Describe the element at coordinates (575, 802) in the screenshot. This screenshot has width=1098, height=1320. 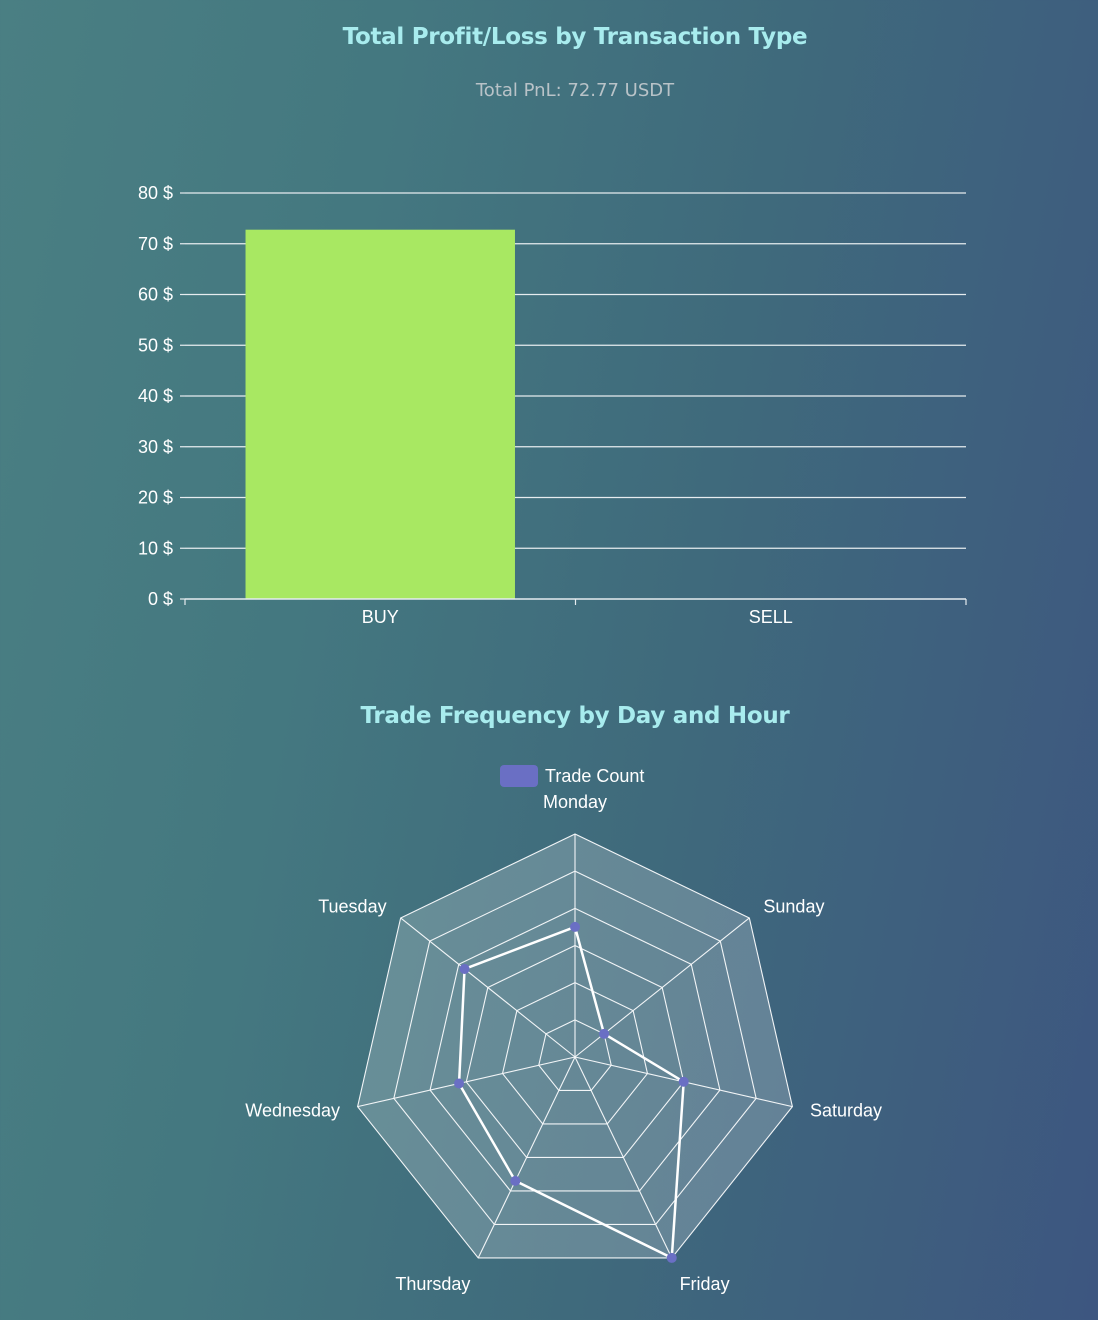
I see `radar-axis-label: Monday` at that location.